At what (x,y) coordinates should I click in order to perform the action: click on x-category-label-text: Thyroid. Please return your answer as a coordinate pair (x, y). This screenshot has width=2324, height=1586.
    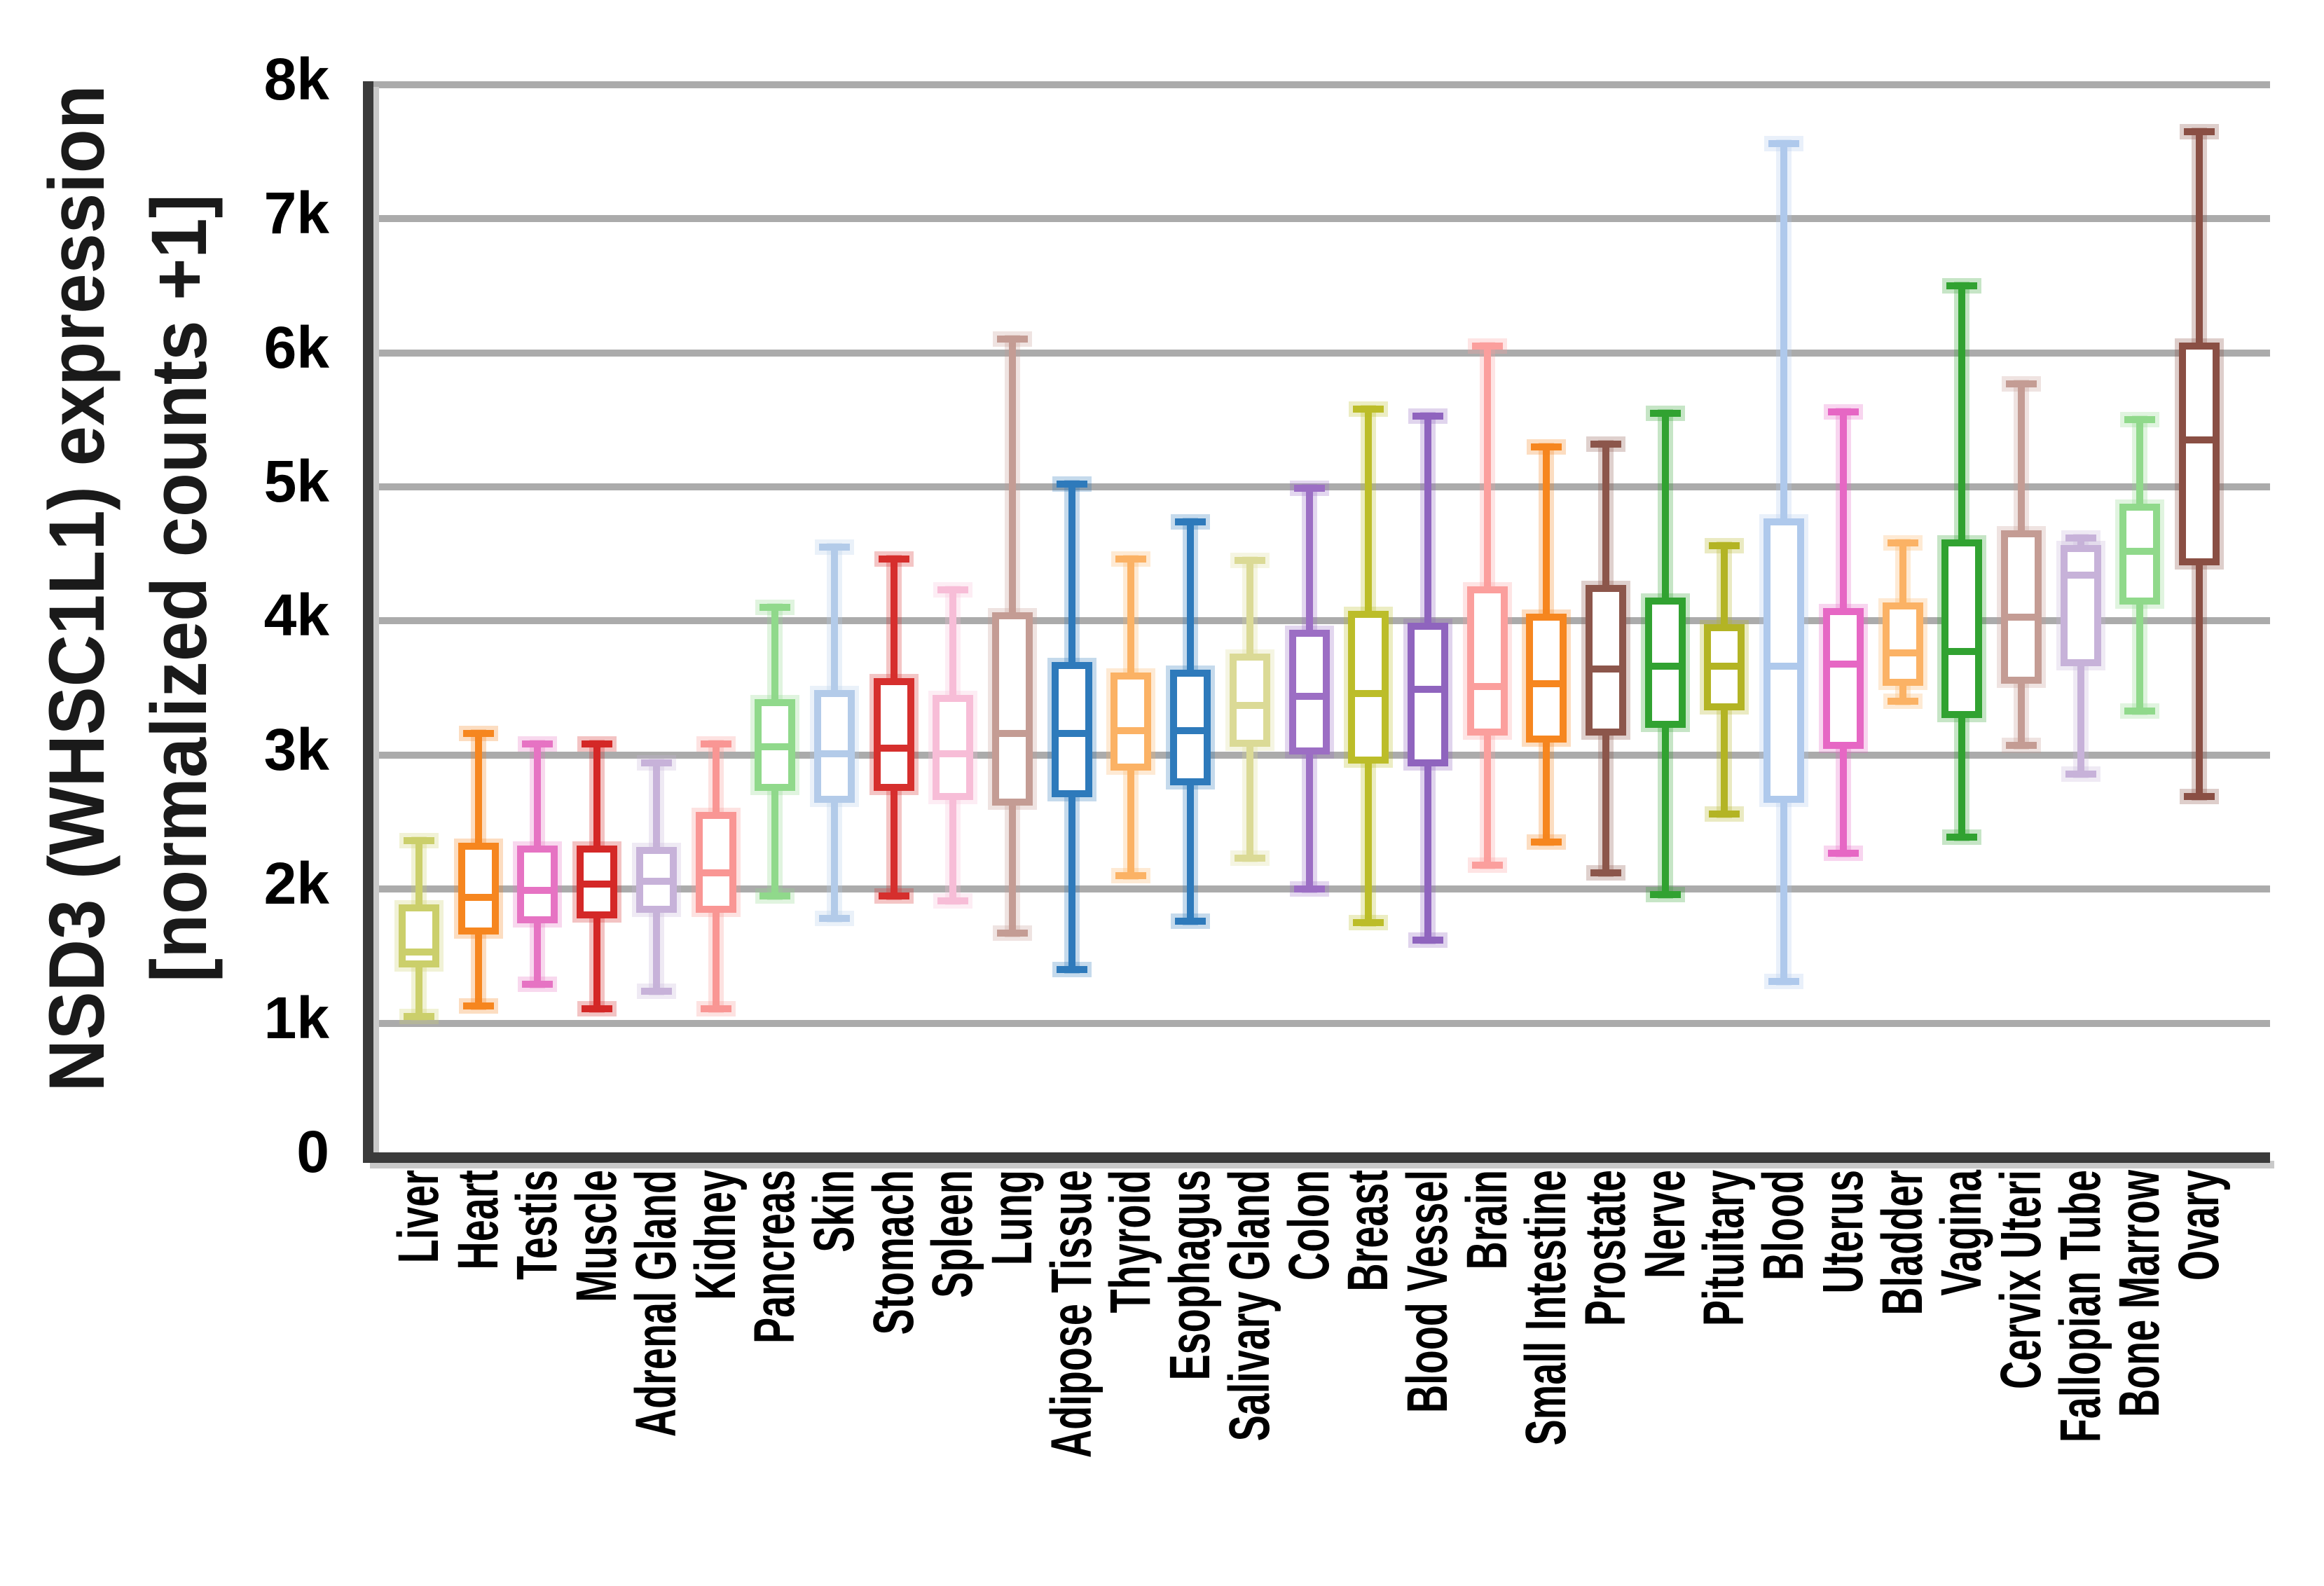
    Looking at the image, I should click on (1131, 1241).